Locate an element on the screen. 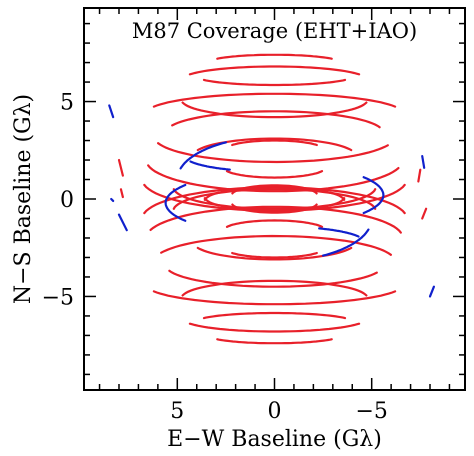 This screenshot has width=474, height=456. y-tick-label: 0 is located at coordinates (67, 200).